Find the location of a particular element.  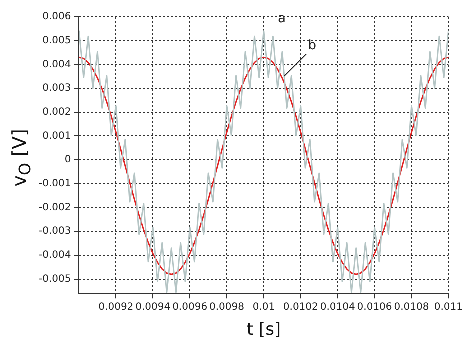

x-tick-label: 0.0092 is located at coordinates (116, 308).